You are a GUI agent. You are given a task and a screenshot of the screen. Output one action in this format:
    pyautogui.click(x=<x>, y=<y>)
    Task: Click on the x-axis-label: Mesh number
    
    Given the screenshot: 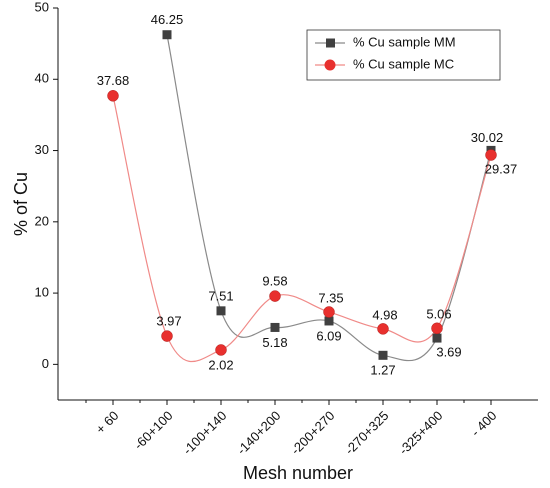 What is the action you would take?
    pyautogui.click(x=298, y=473)
    